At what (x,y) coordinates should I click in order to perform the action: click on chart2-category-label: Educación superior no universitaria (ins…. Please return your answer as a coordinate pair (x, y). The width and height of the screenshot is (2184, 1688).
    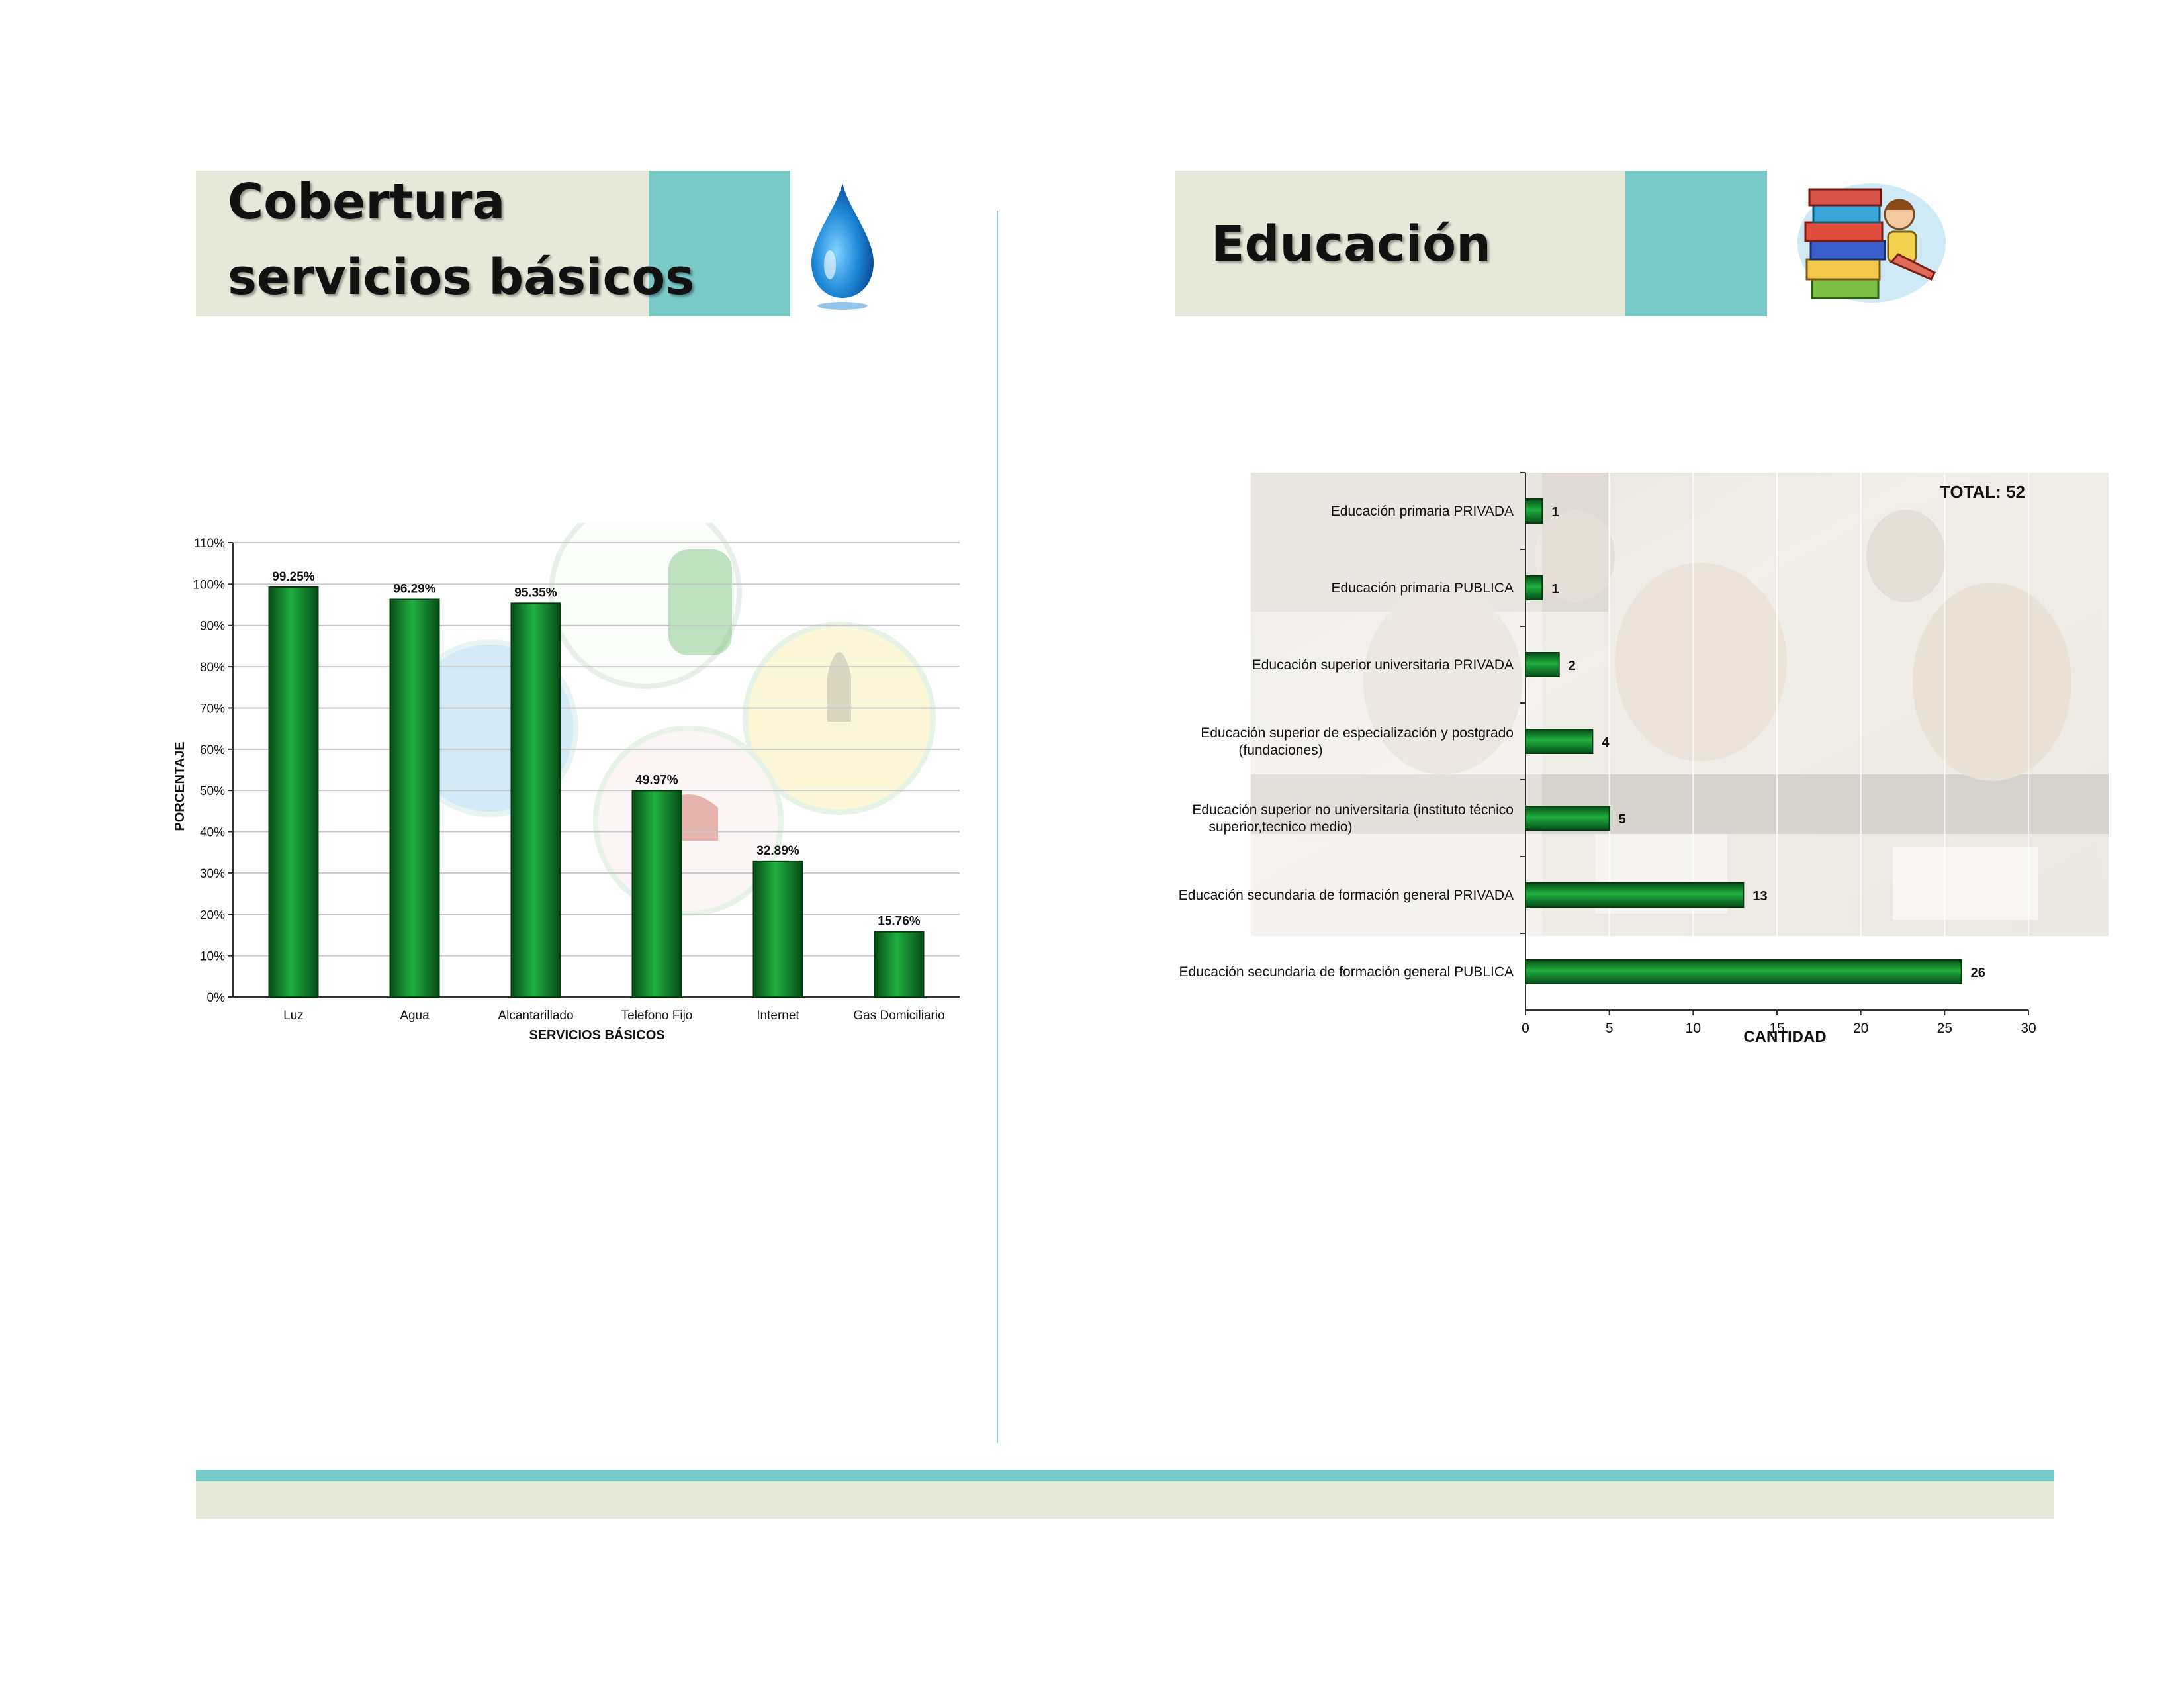
    Looking at the image, I should click on (1353, 810).